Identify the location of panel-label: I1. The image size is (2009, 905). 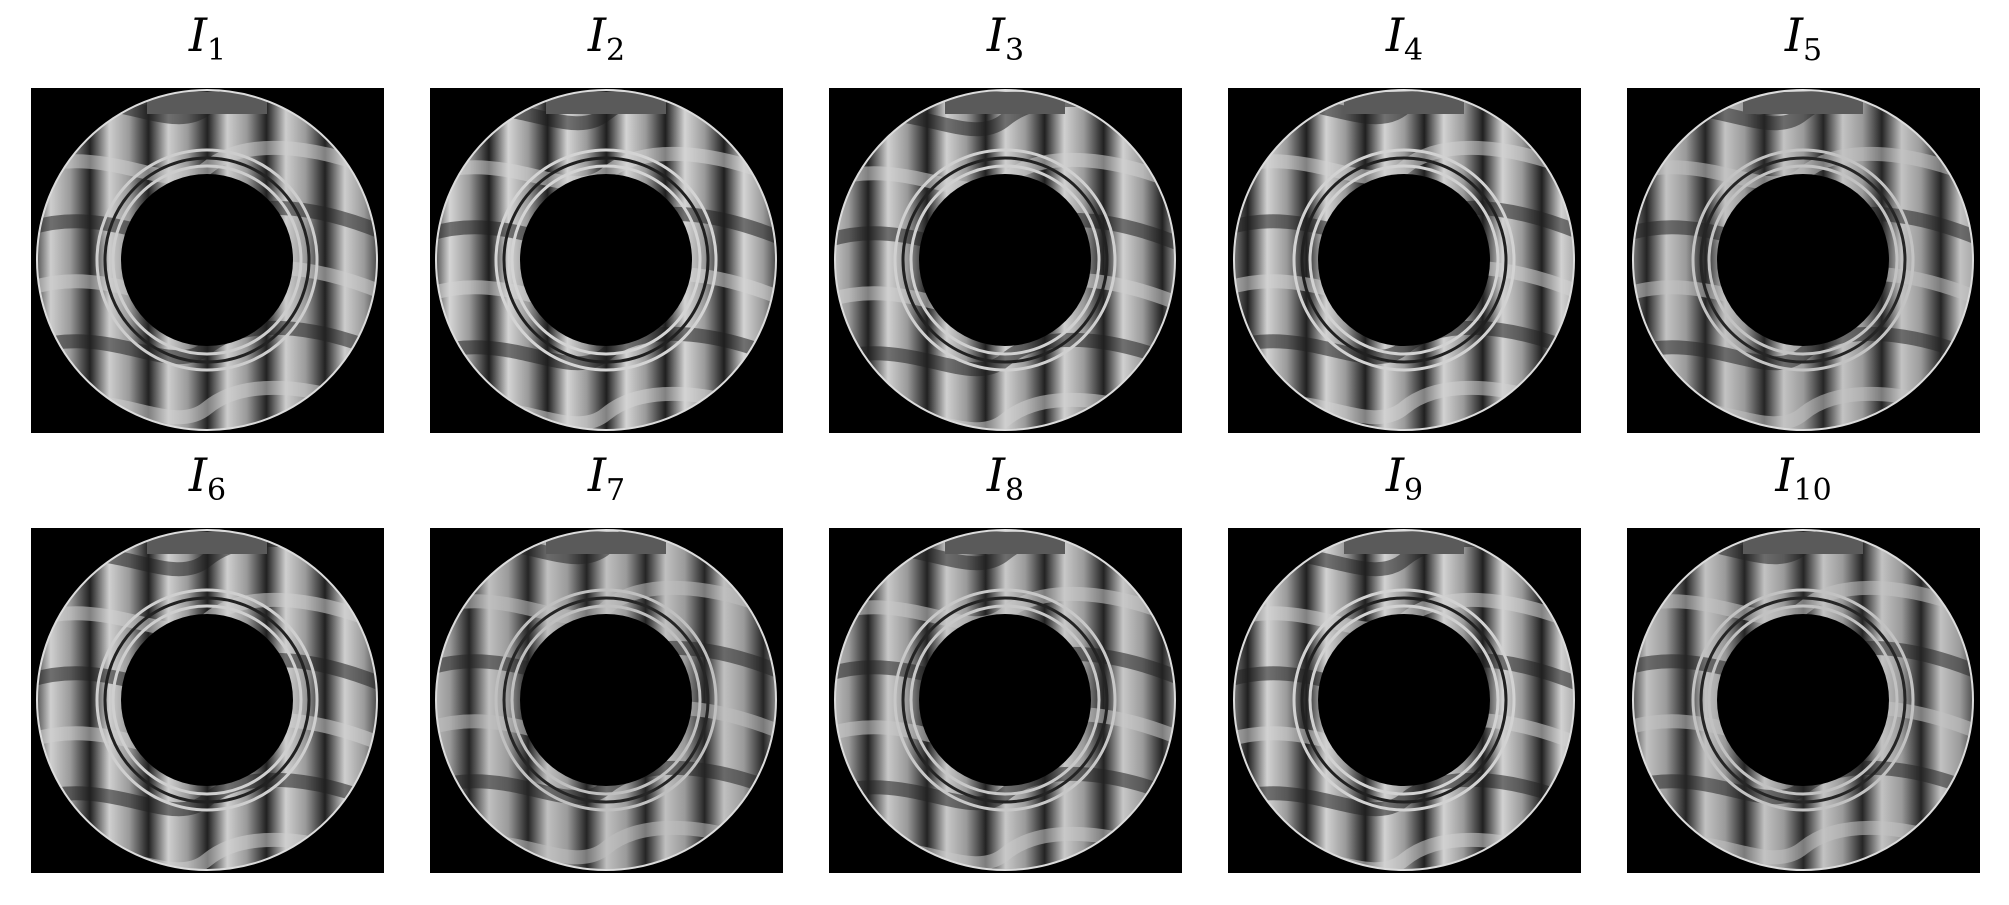
(207, 38).